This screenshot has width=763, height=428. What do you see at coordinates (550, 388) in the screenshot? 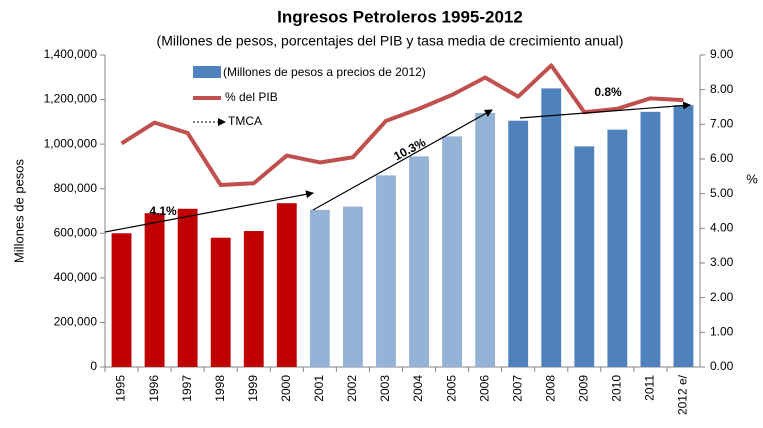
I see `x-tick-label: 2008` at bounding box center [550, 388].